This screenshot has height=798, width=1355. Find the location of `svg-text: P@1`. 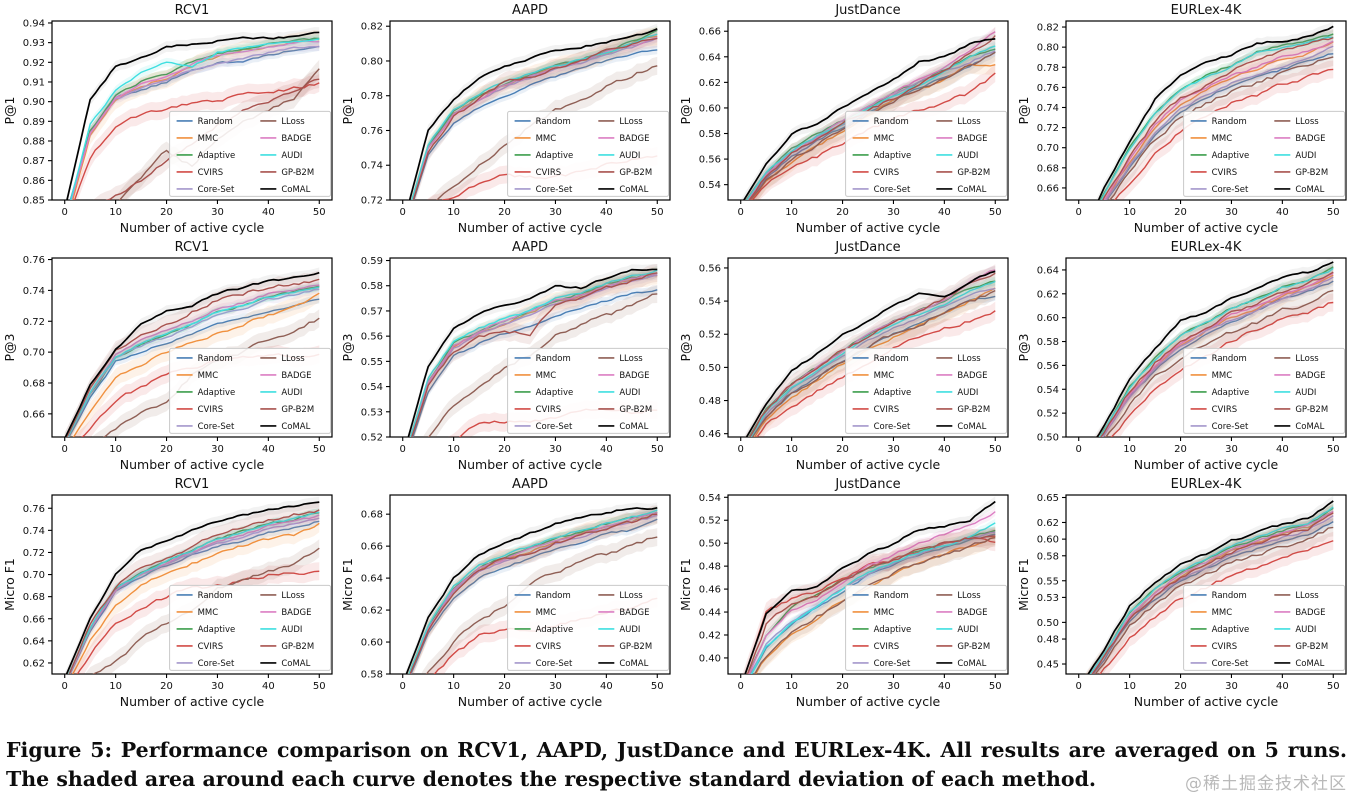

svg-text: P@1 is located at coordinates (685, 111).